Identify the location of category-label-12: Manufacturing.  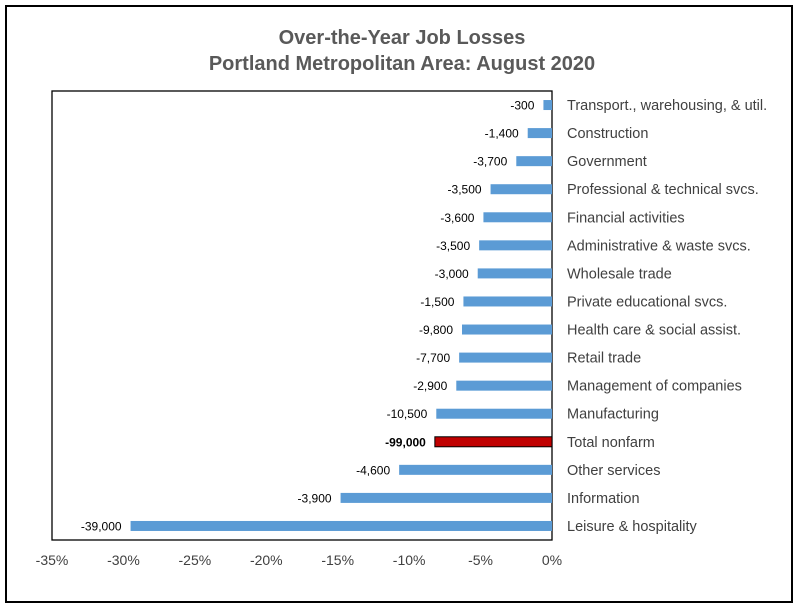
(613, 415).